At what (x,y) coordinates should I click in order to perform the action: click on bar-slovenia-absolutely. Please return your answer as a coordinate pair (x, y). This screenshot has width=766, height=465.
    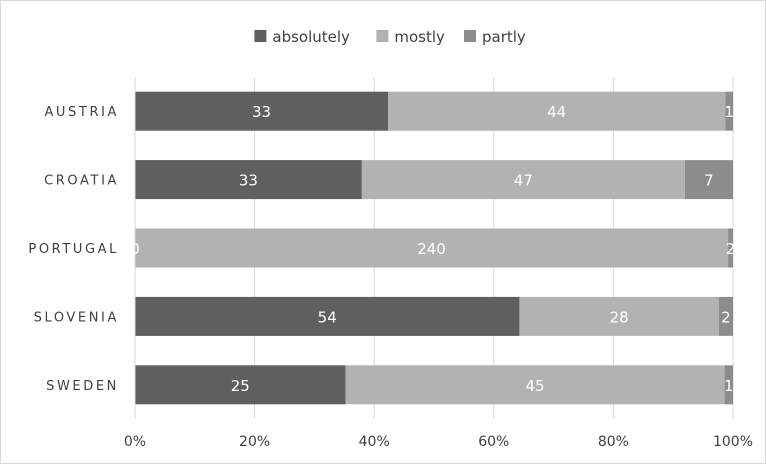
    Looking at the image, I should click on (327, 316).